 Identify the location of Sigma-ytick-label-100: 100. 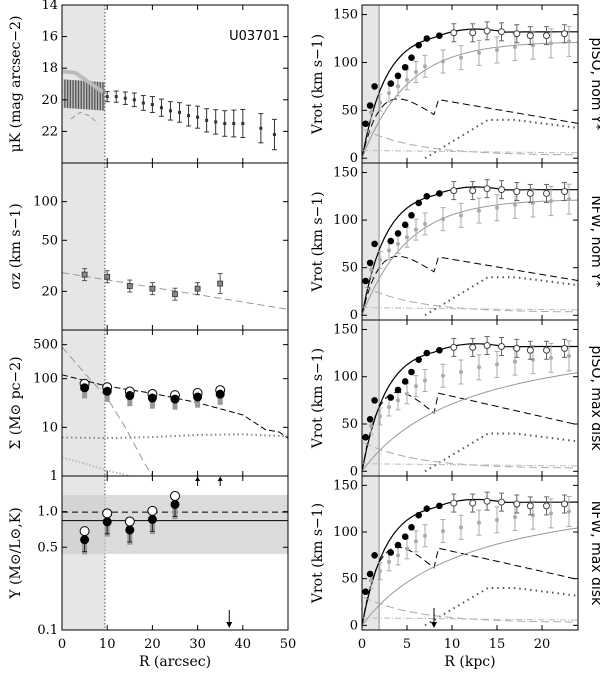
(45, 379).